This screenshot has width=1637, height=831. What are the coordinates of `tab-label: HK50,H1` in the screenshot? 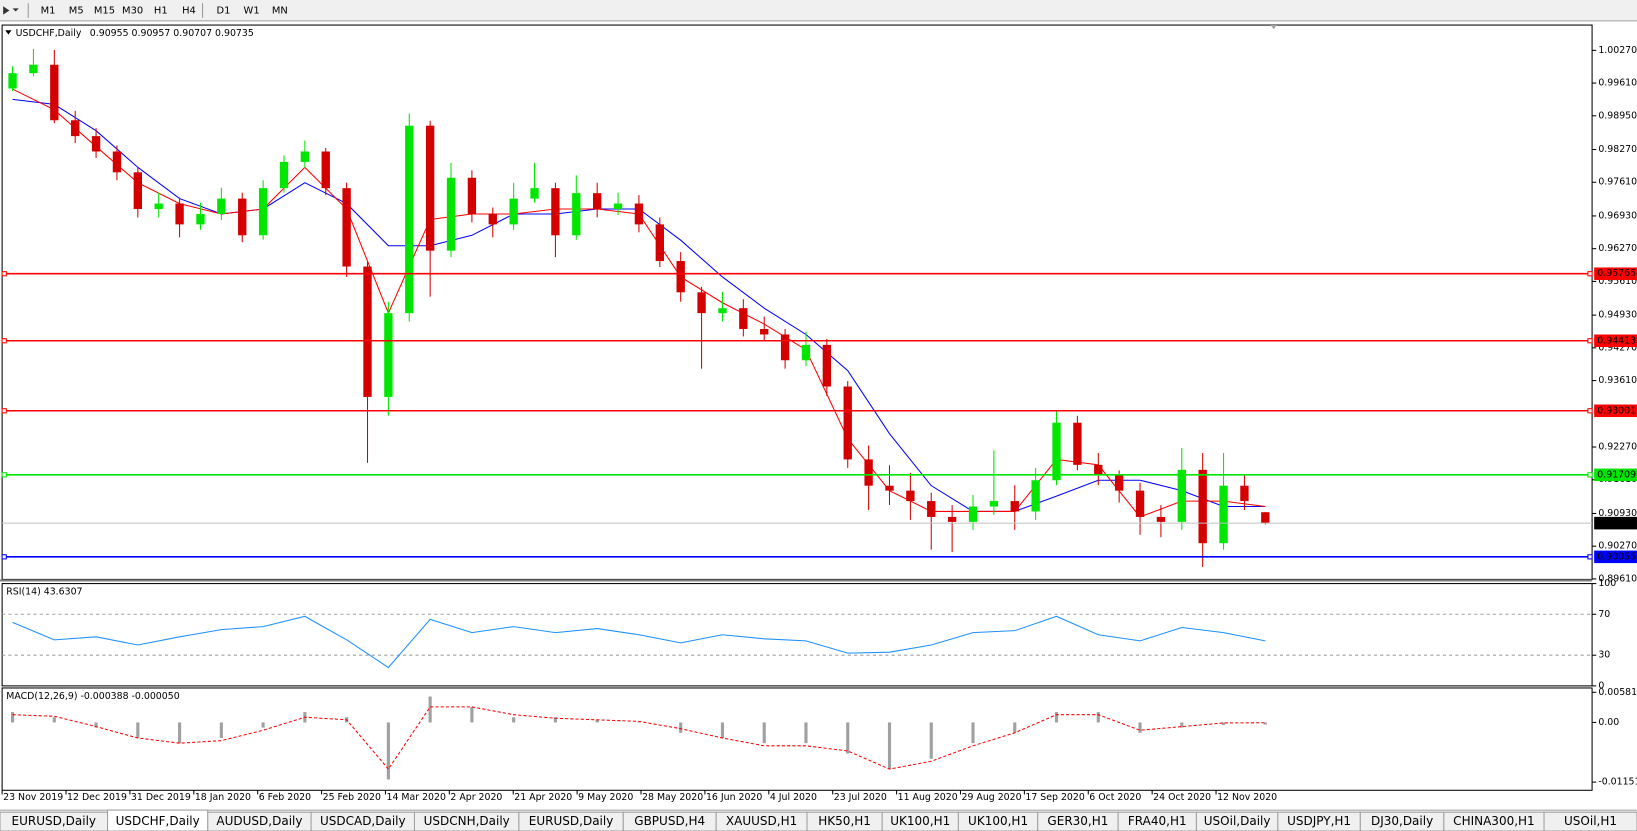 It's located at (844, 821).